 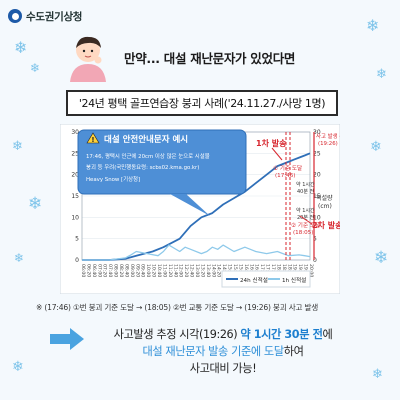 I want to click on second-send-arrow, so click(x=306, y=220).